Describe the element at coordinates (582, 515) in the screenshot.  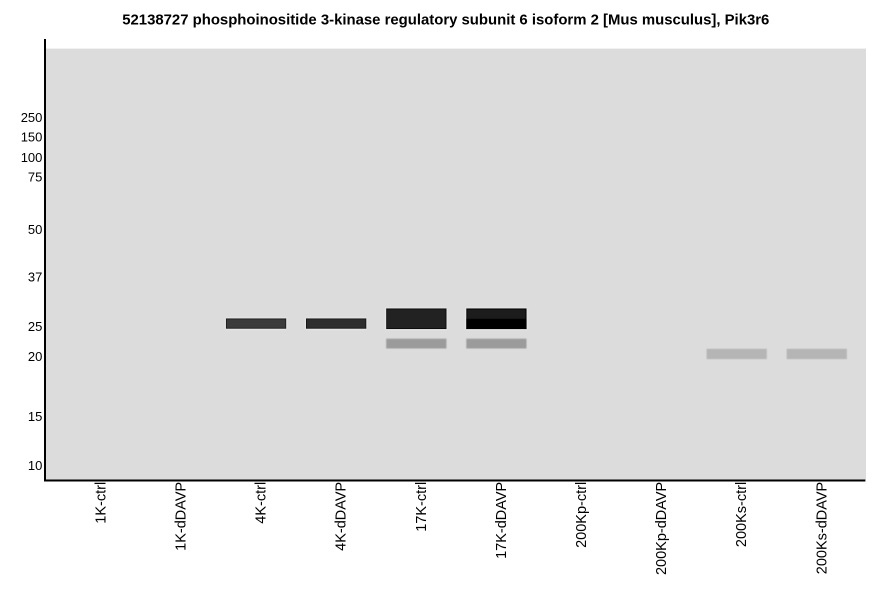
I see `svg-text: 200Kp-ctrl` at that location.